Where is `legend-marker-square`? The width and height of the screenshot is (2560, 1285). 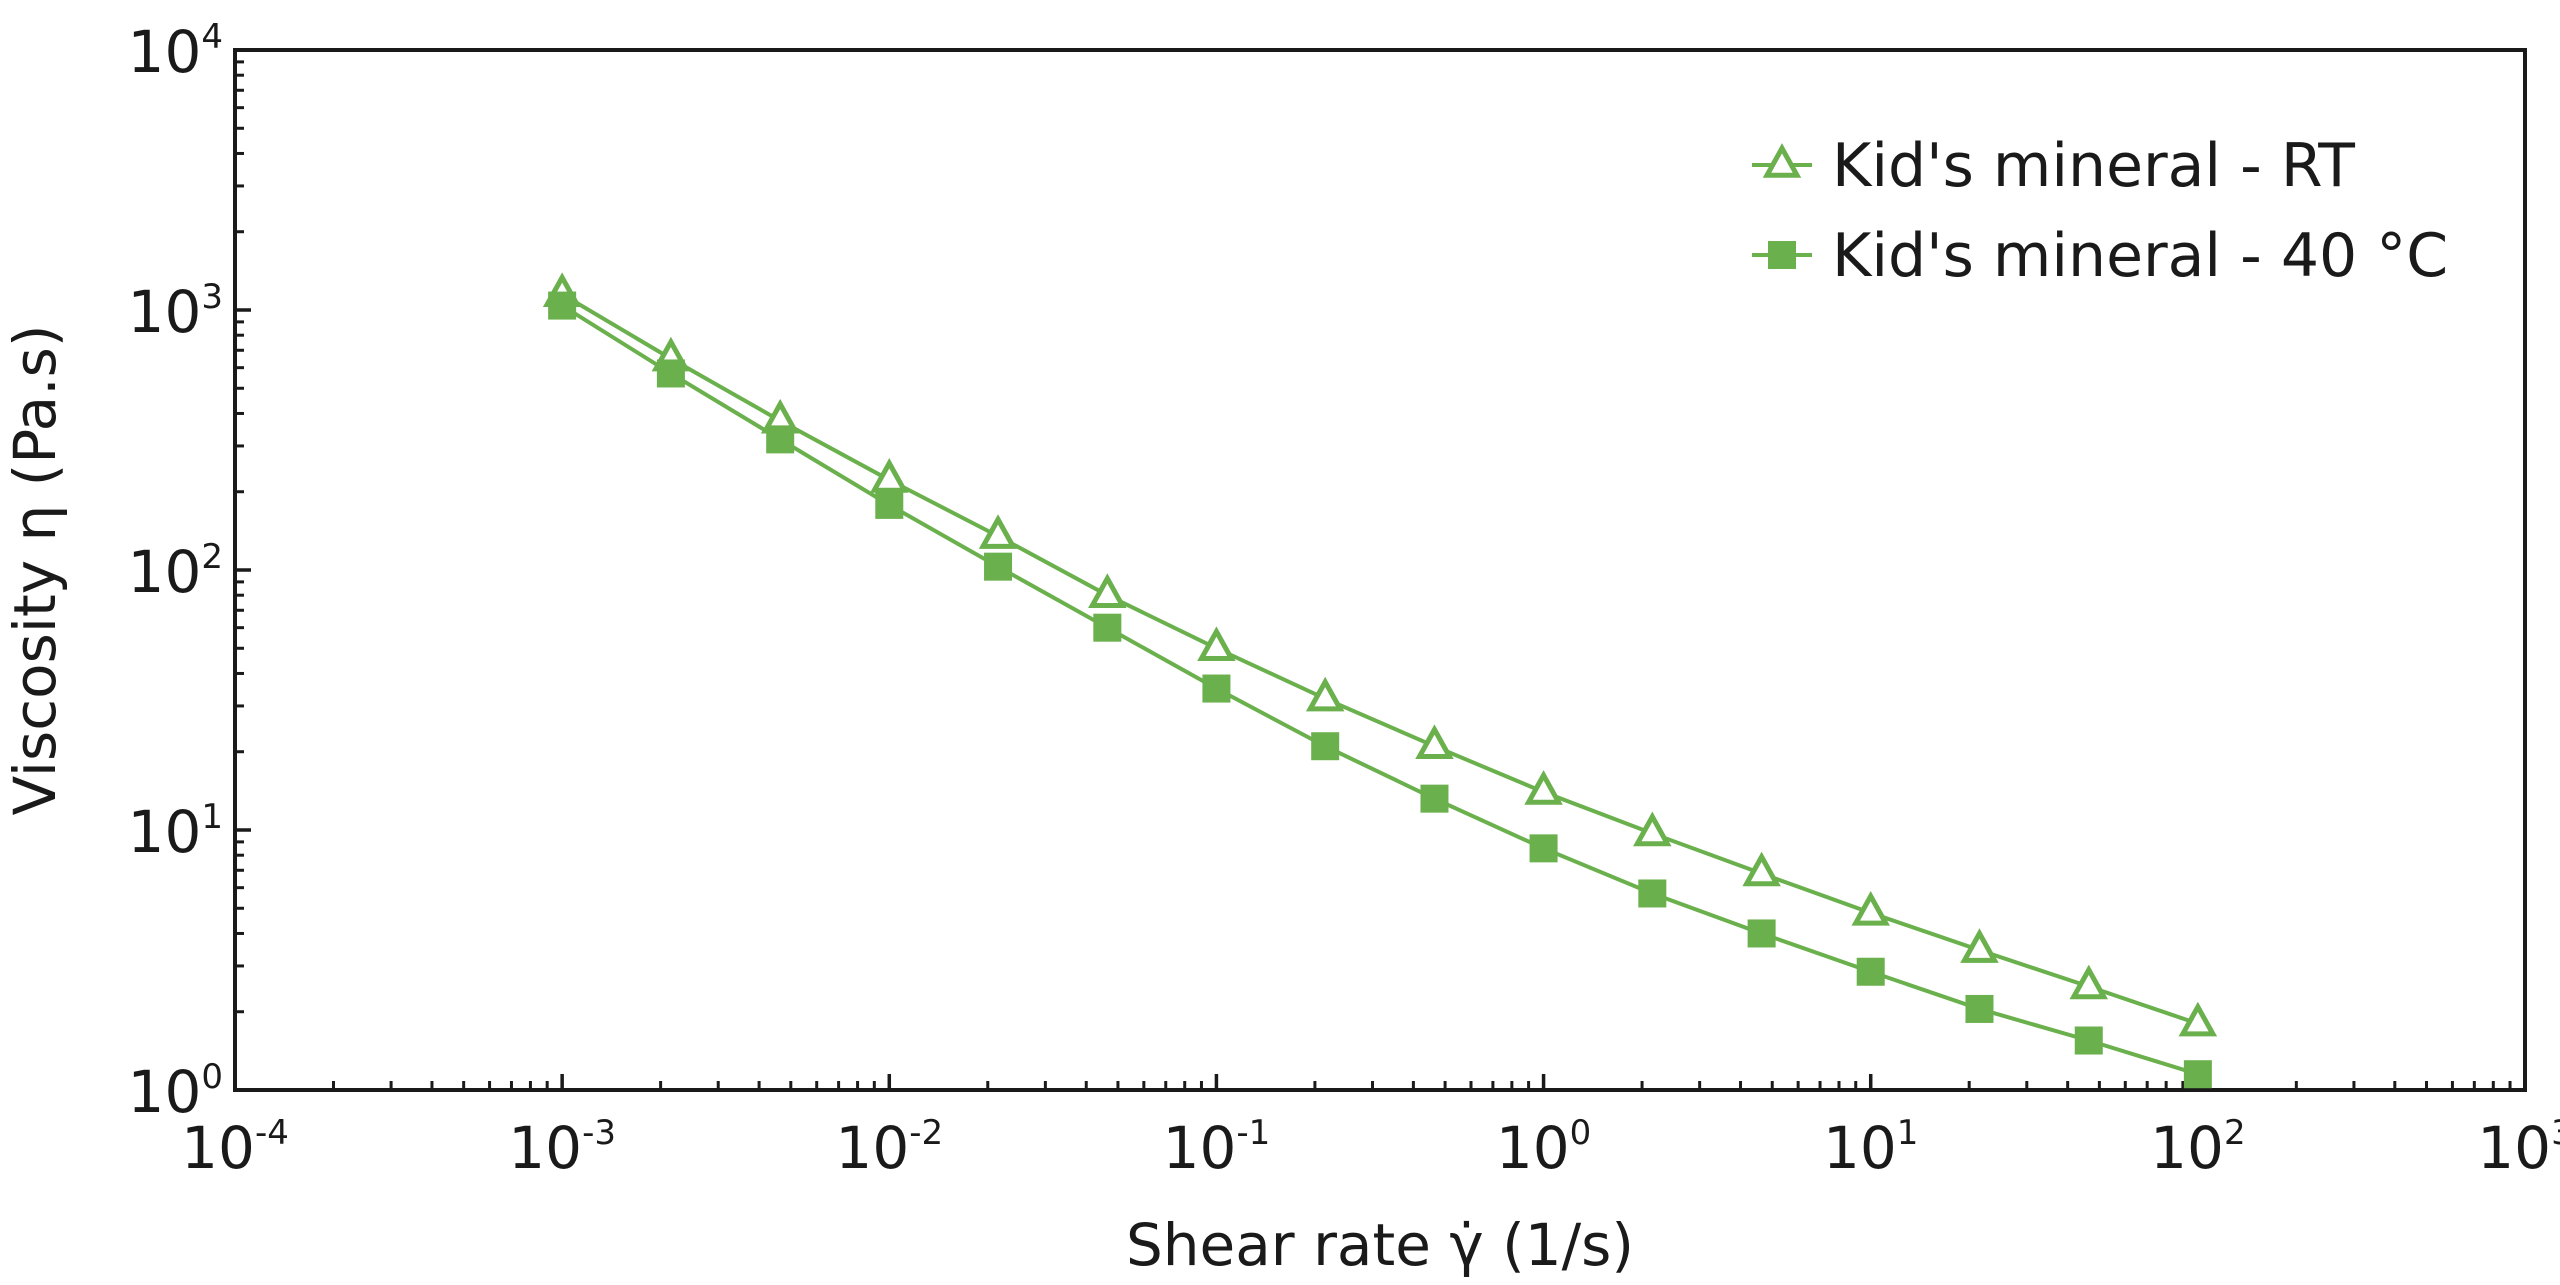
legend-marker-square is located at coordinates (1782, 255).